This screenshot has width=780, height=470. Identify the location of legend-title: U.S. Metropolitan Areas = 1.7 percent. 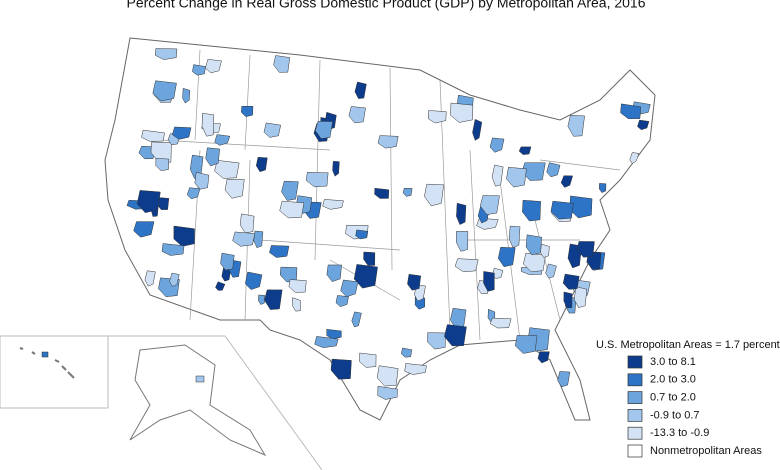
(688, 345).